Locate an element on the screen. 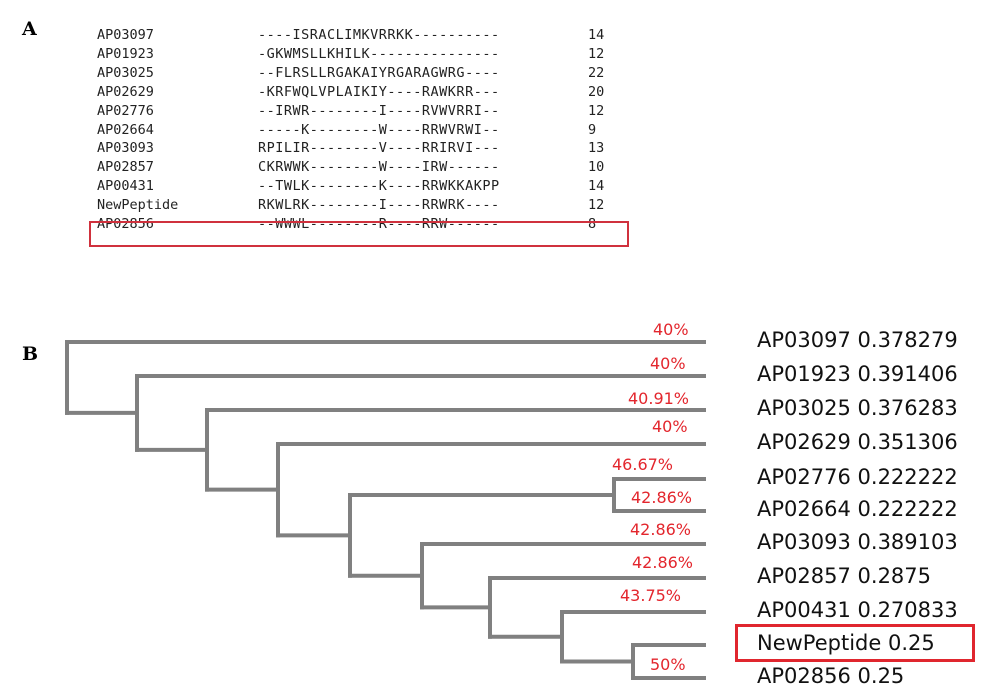  tree-leaf: AP03025 0.376283 is located at coordinates (857, 408).